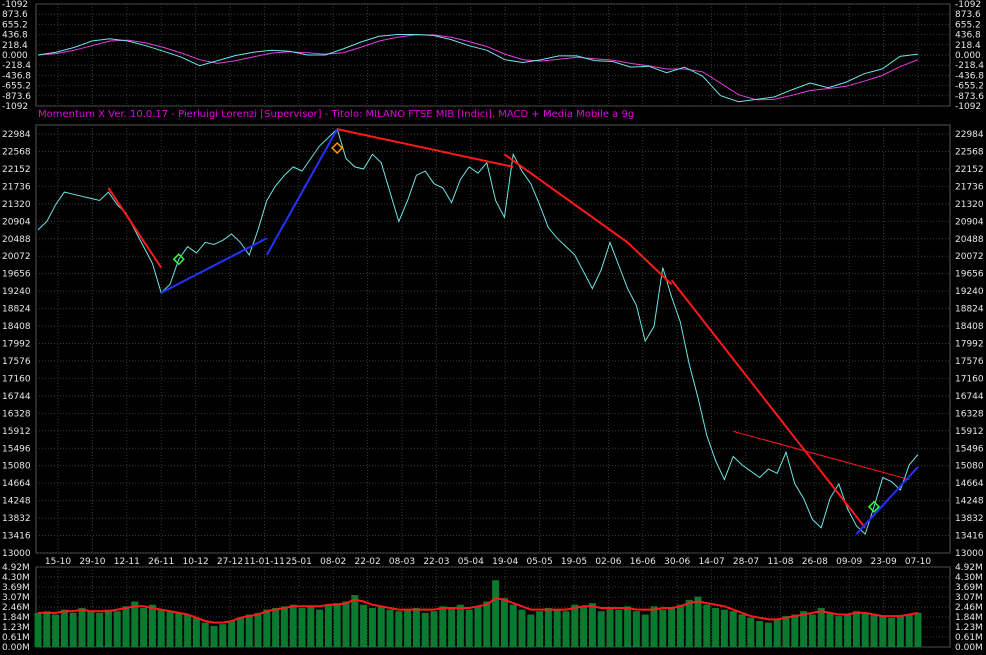 The image size is (986, 655). What do you see at coordinates (969, 187) in the screenshot?
I see `price-y-tick-right: 21736` at bounding box center [969, 187].